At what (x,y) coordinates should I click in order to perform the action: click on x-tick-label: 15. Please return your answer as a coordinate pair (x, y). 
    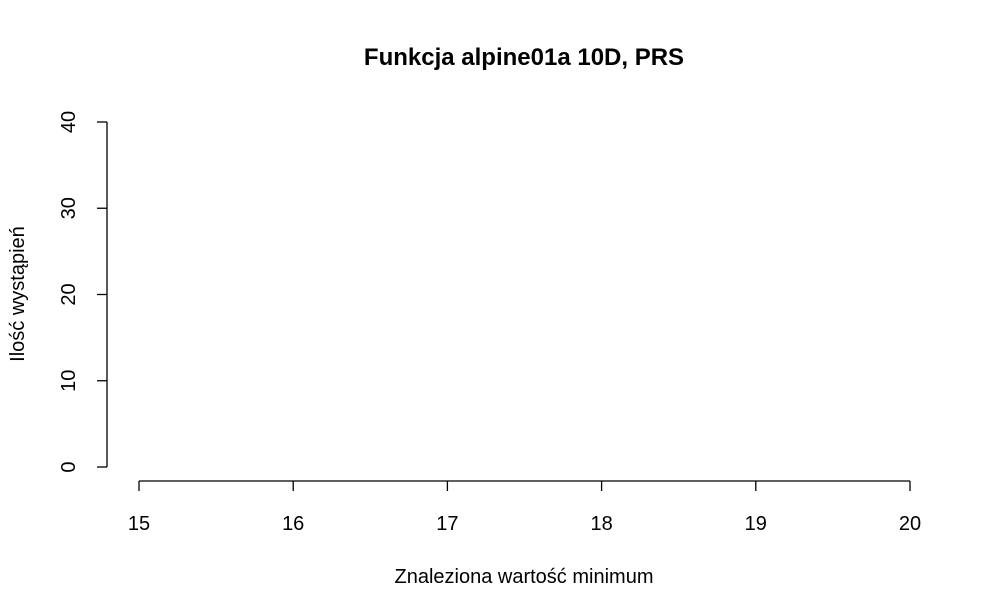
    Looking at the image, I should click on (139, 524).